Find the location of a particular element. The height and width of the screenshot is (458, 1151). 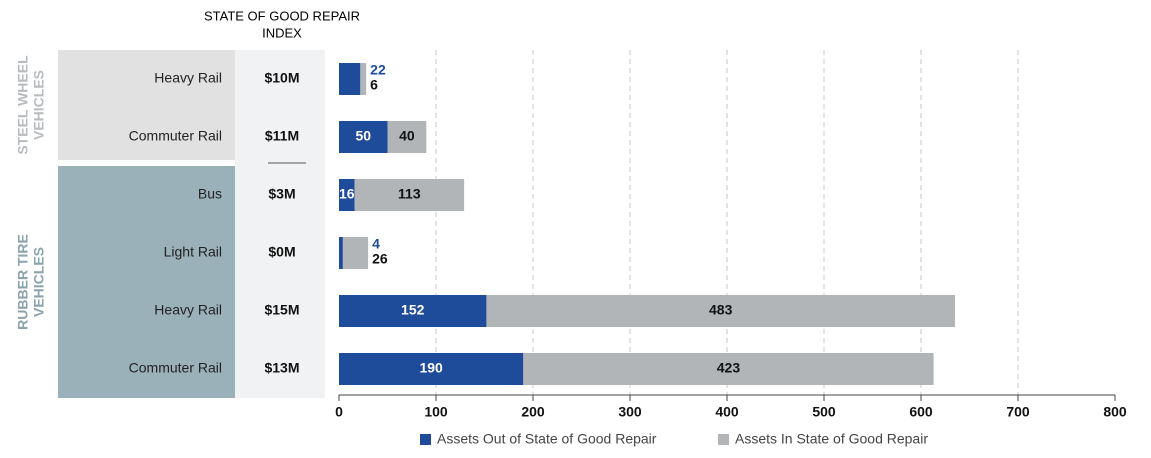

category-label: Light Rail is located at coordinates (193, 252).